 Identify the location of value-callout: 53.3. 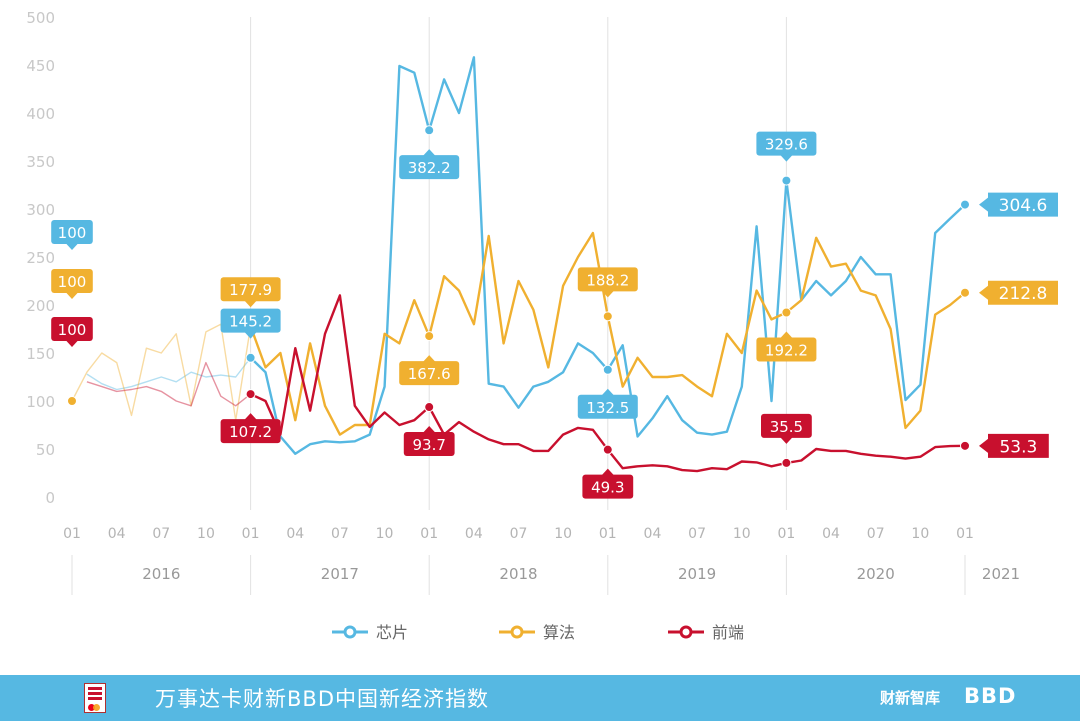
(1014, 445).